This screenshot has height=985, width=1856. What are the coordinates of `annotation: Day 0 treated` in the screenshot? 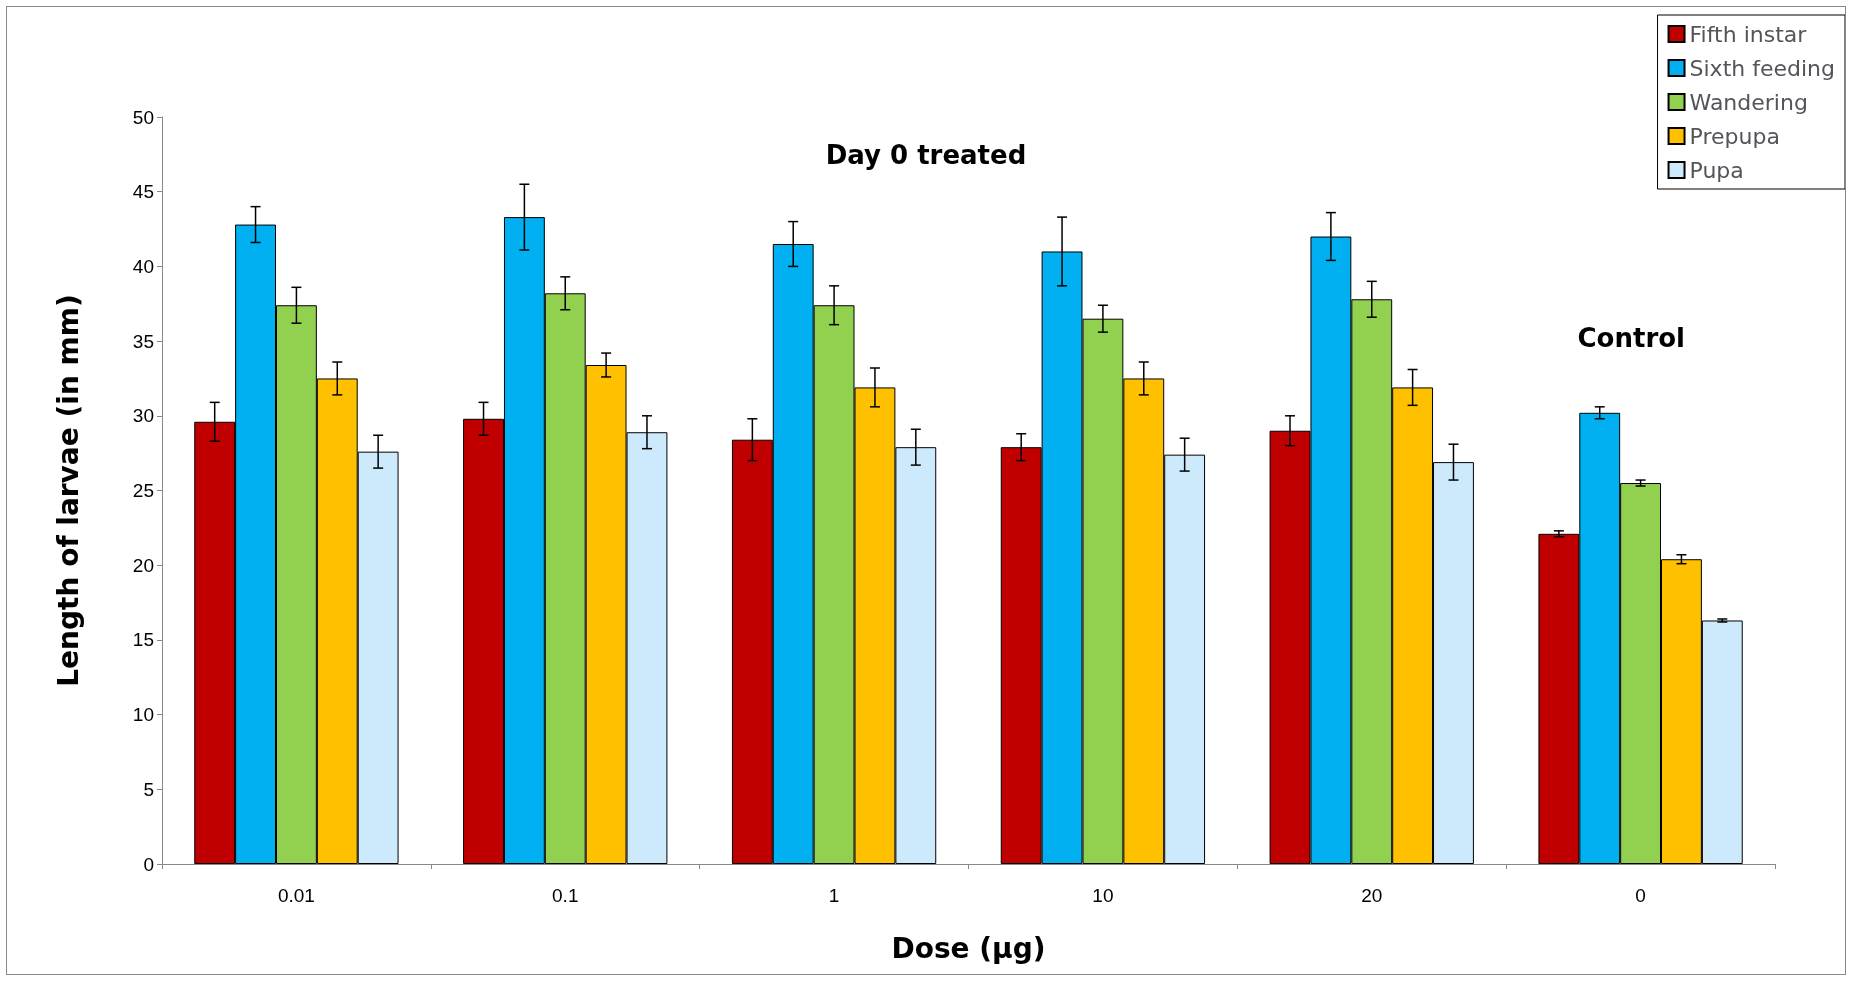 It's located at (926, 155).